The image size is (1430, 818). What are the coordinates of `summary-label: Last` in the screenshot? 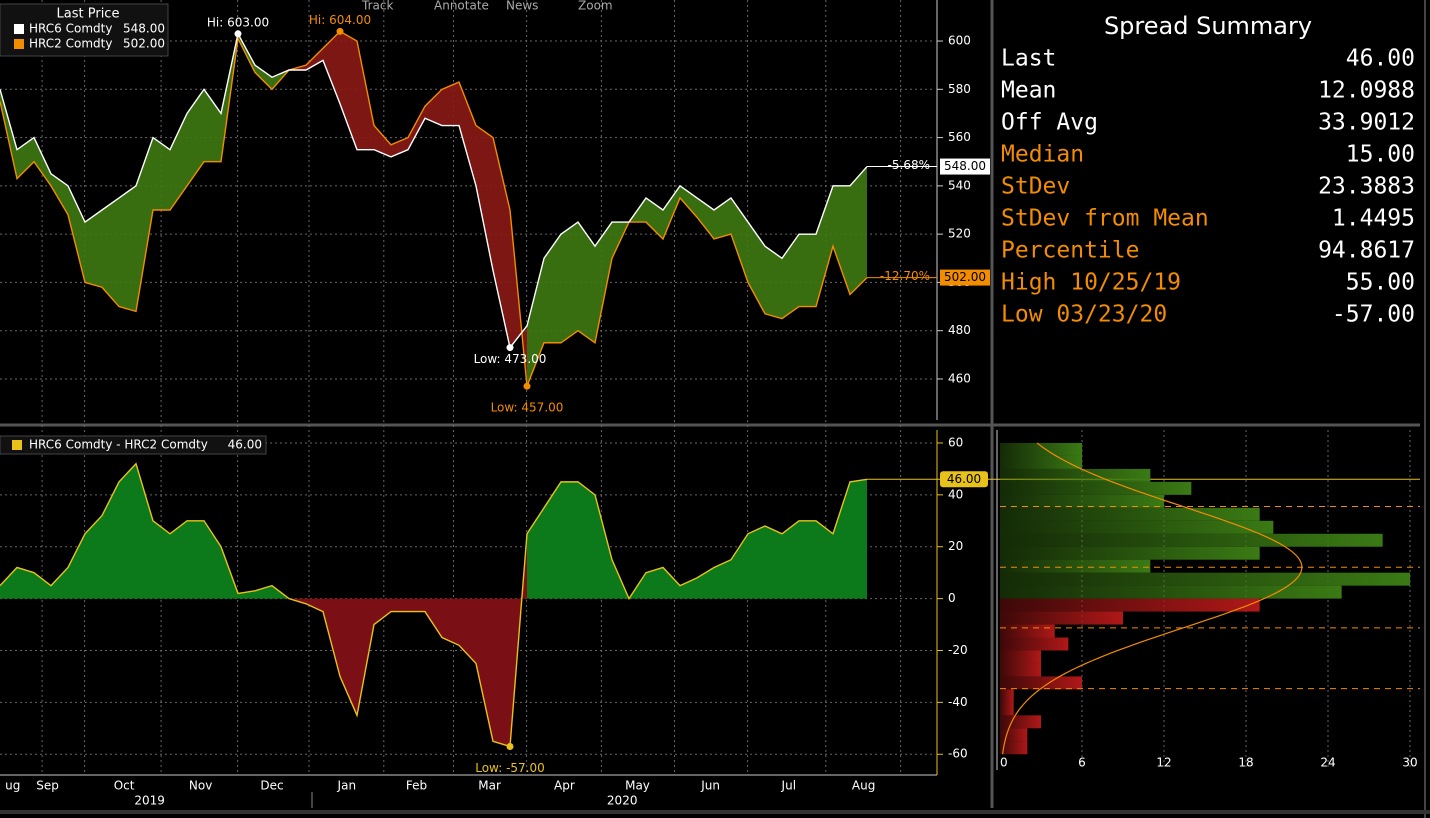 It's located at (1028, 59).